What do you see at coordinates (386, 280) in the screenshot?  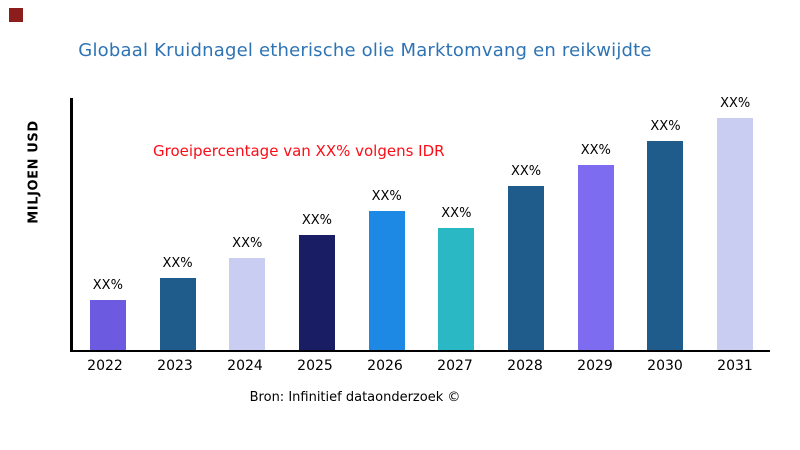 I see `bar-2026` at bounding box center [386, 280].